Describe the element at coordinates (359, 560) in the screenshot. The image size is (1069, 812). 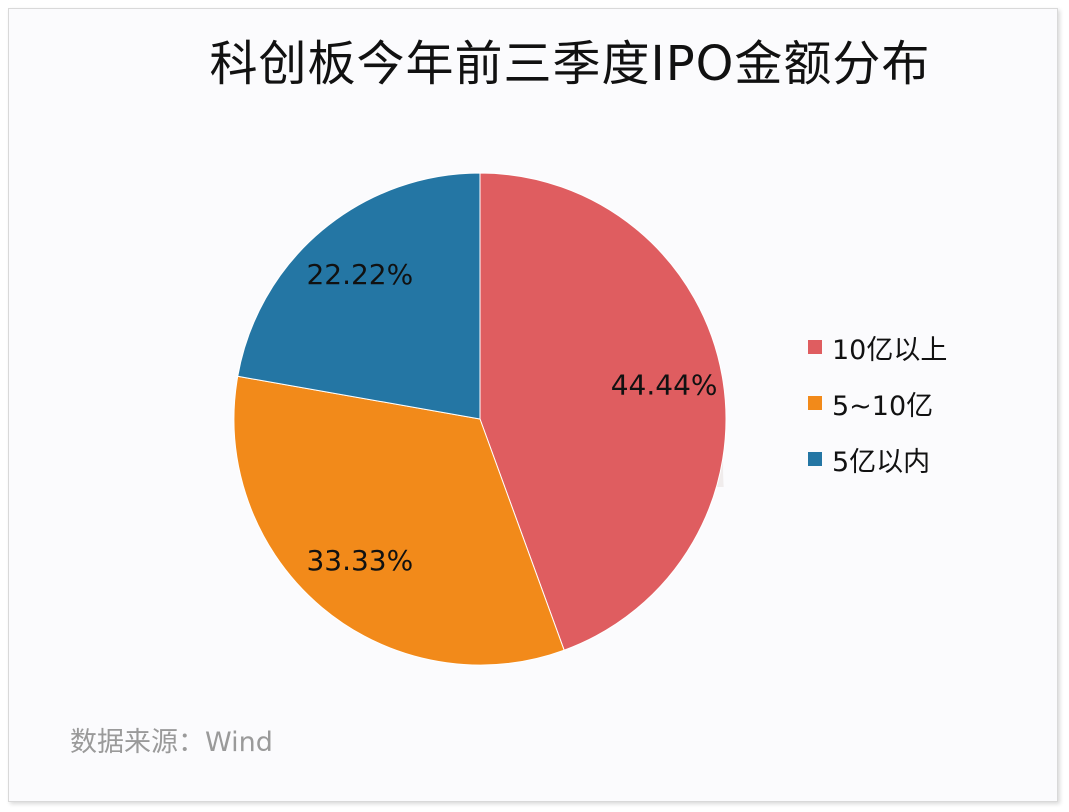
I see `pie-data-label: 33.33%` at that location.